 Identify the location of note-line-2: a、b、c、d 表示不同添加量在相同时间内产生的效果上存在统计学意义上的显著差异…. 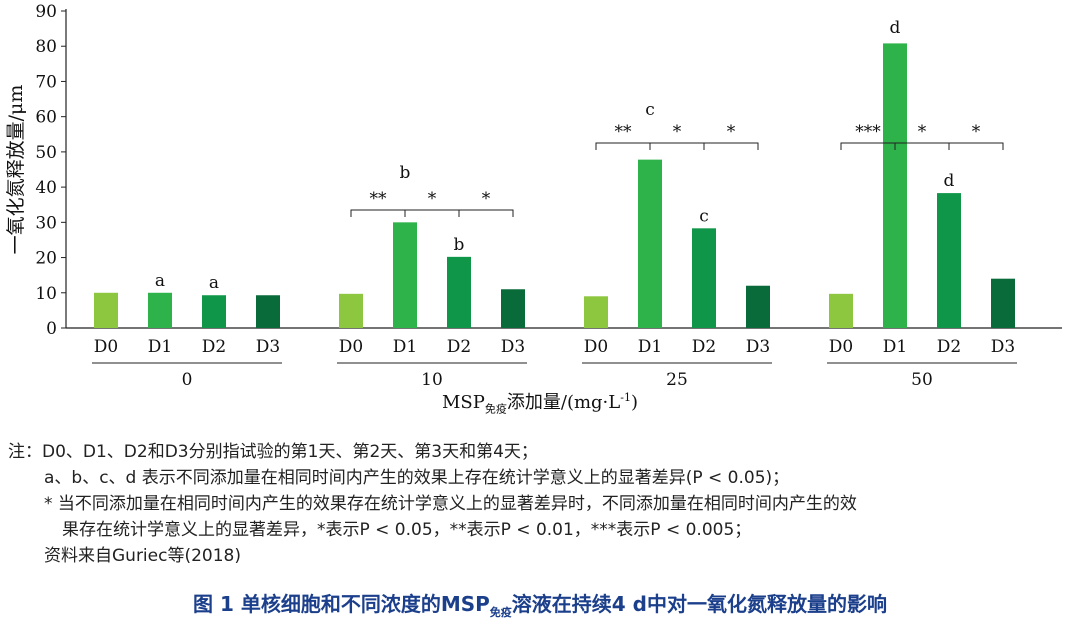
(417, 478).